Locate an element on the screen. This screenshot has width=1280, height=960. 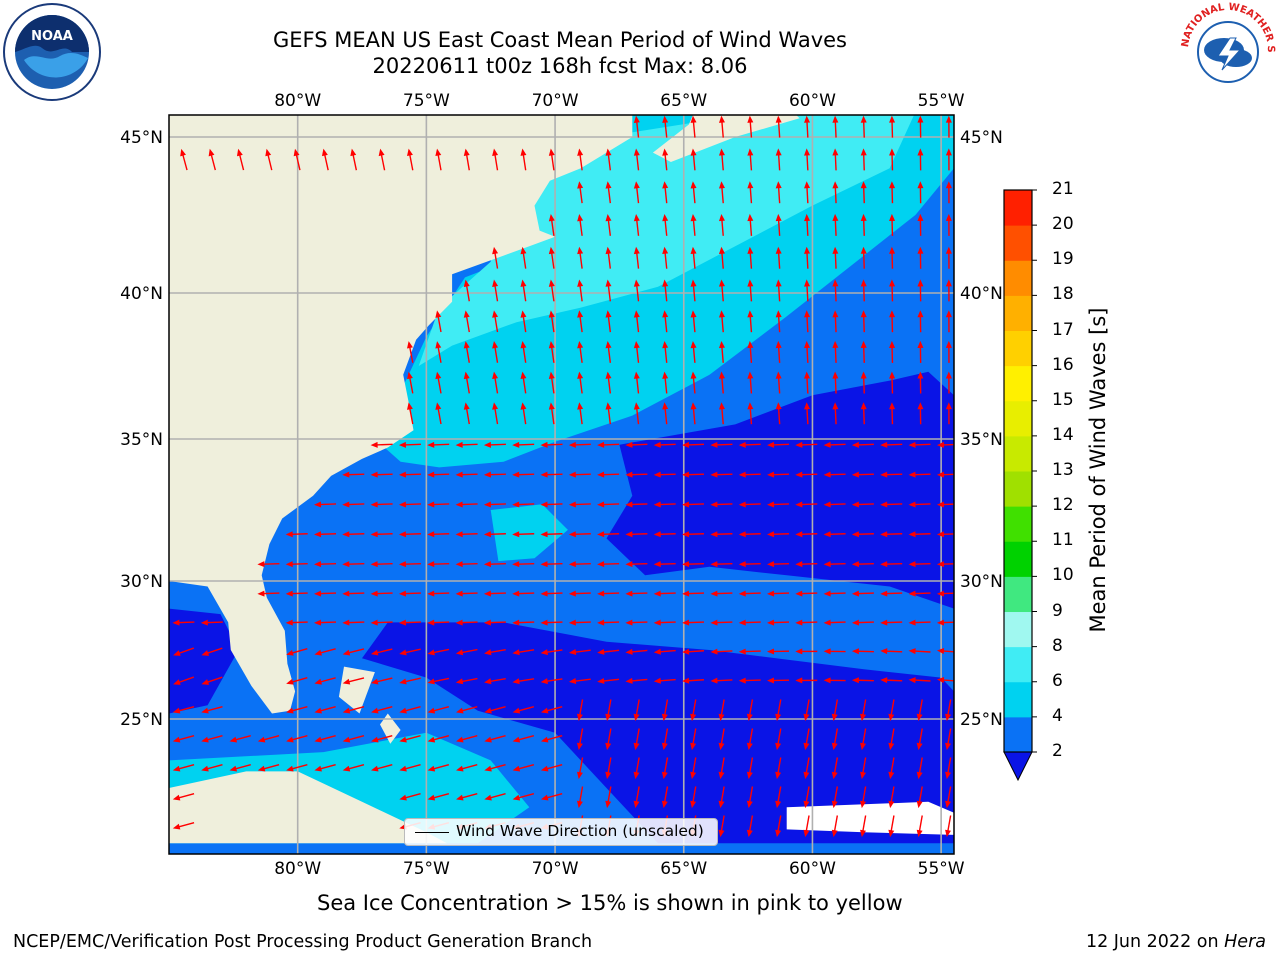
map-legend: Wind Wave Direction (unscaled) is located at coordinates (561, 832).